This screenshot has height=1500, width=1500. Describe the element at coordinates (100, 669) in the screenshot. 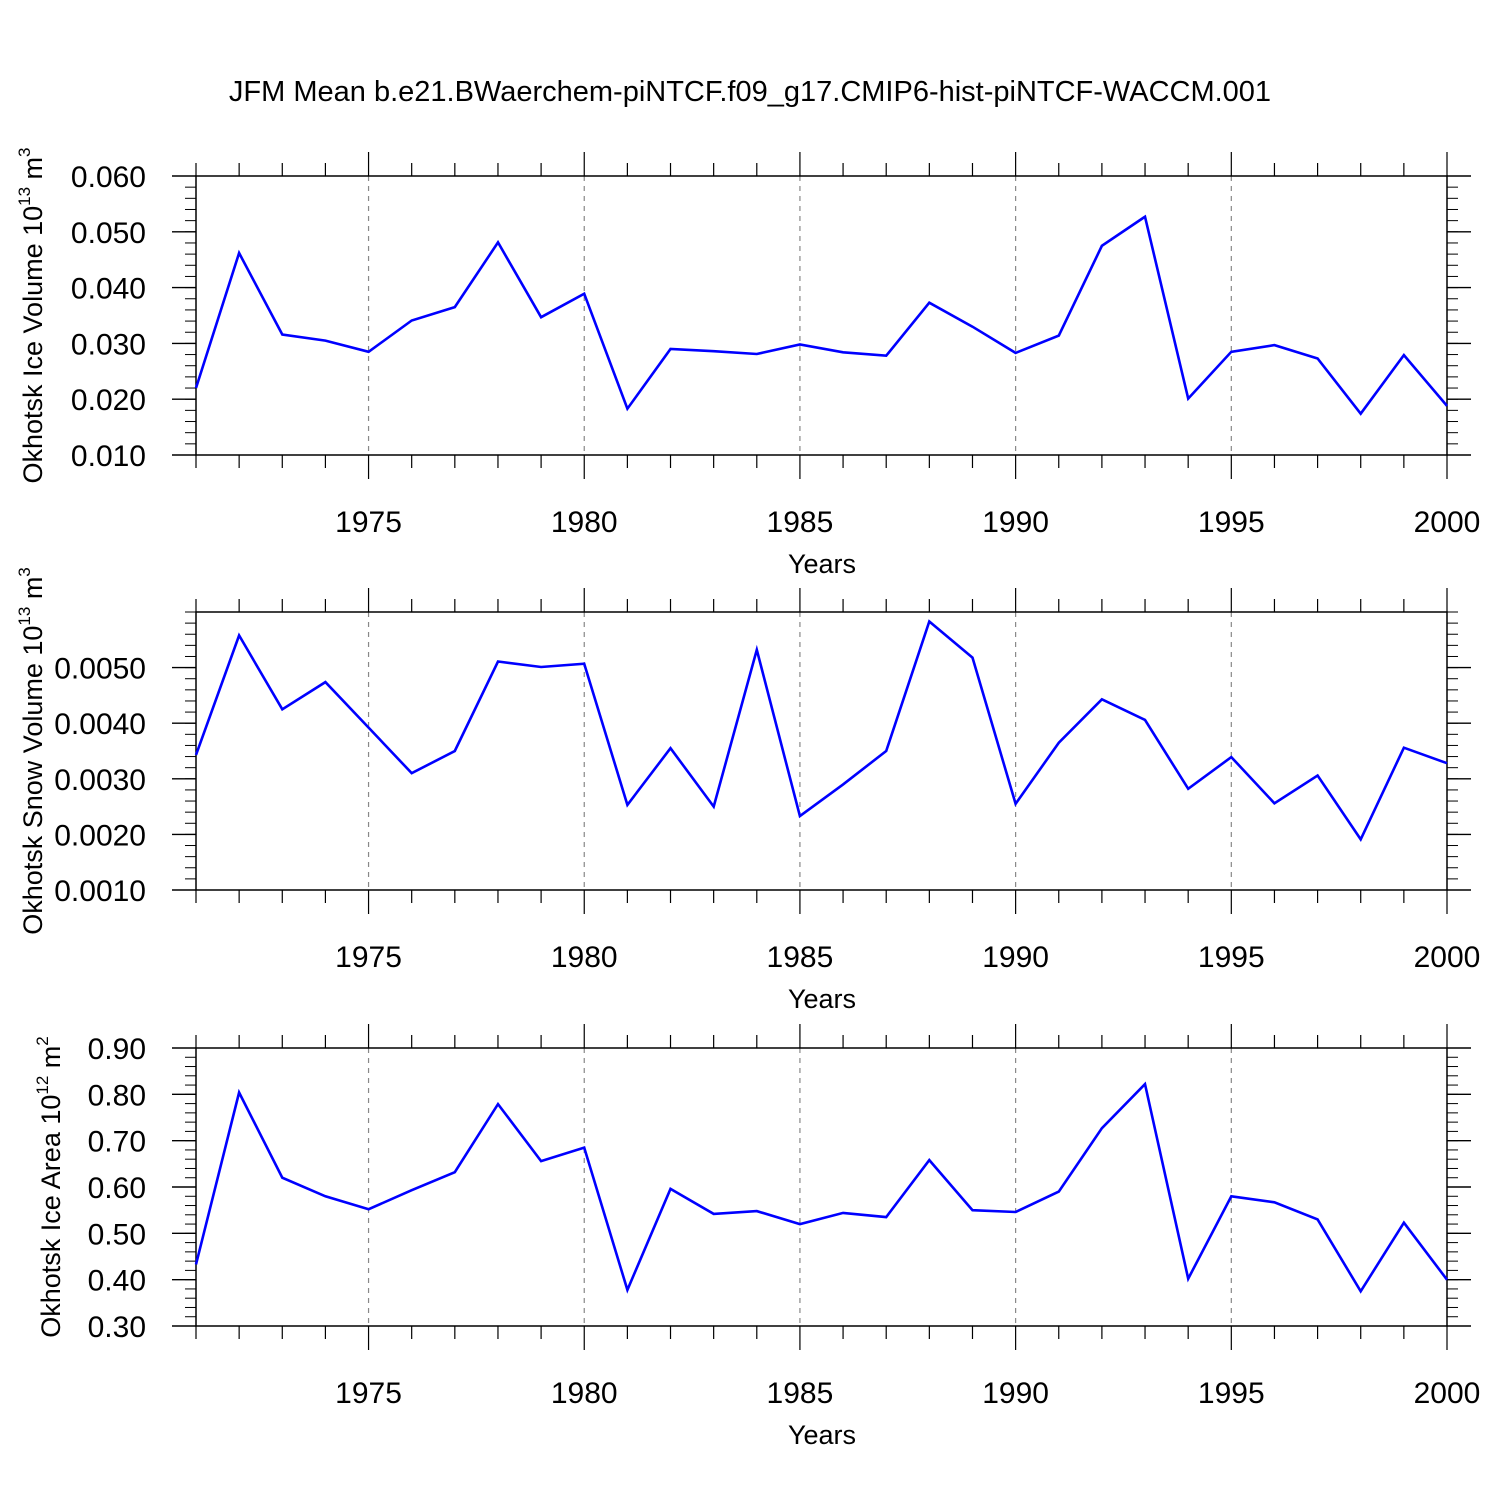

I see `y-tick-label: 0.0050` at that location.